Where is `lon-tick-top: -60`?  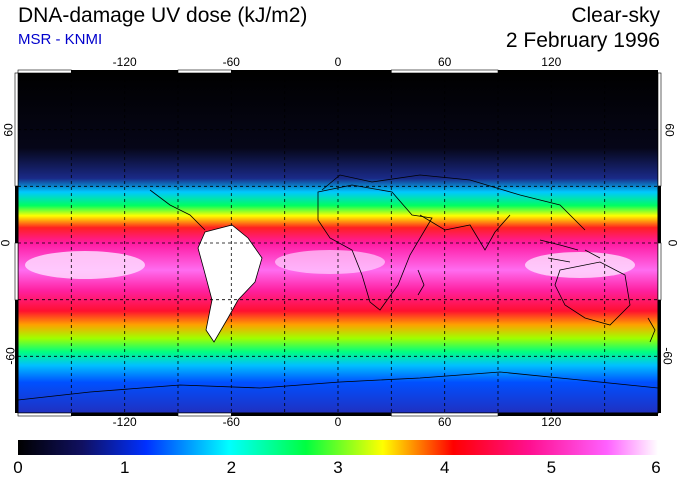 lon-tick-top: -60 is located at coordinates (231, 62).